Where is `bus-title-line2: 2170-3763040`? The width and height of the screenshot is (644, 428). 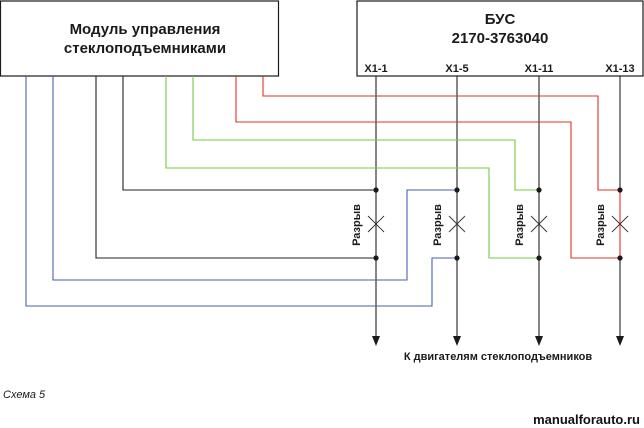 bus-title-line2: 2170-3763040 is located at coordinates (500, 38).